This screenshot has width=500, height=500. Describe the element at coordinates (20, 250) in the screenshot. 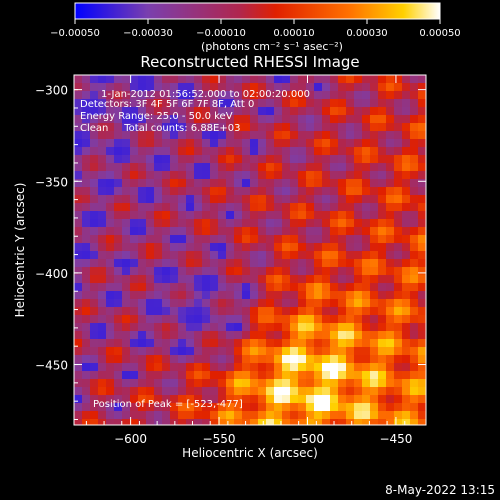

I see `y-axis-label: Heliocentric Y (arcsec)` at that location.